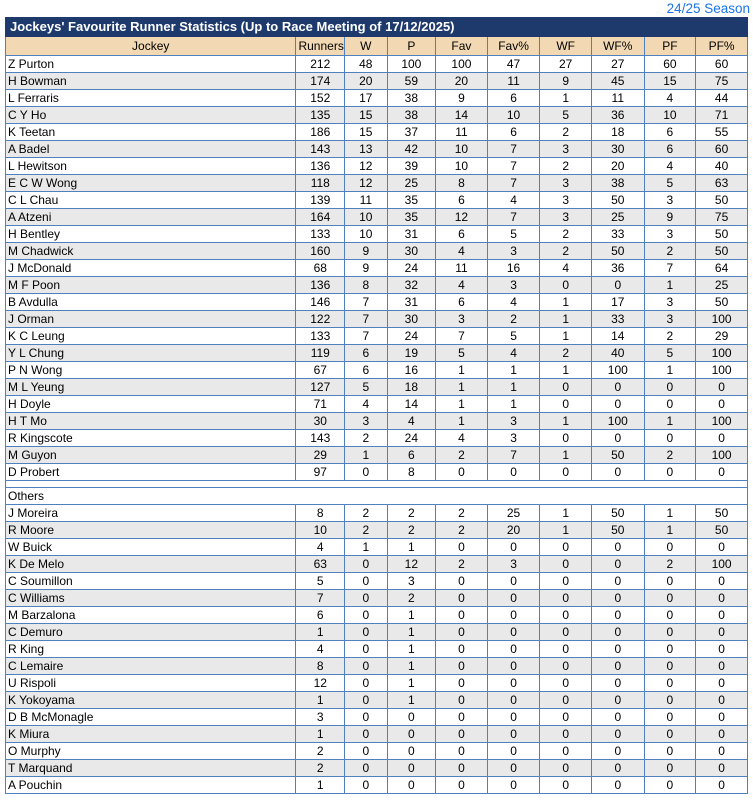  I want to click on jockey-name-cell: C Lemaire, so click(150, 666).